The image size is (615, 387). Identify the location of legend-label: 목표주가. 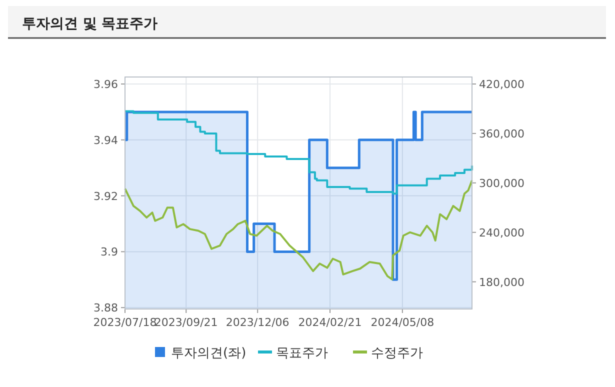
(302, 353).